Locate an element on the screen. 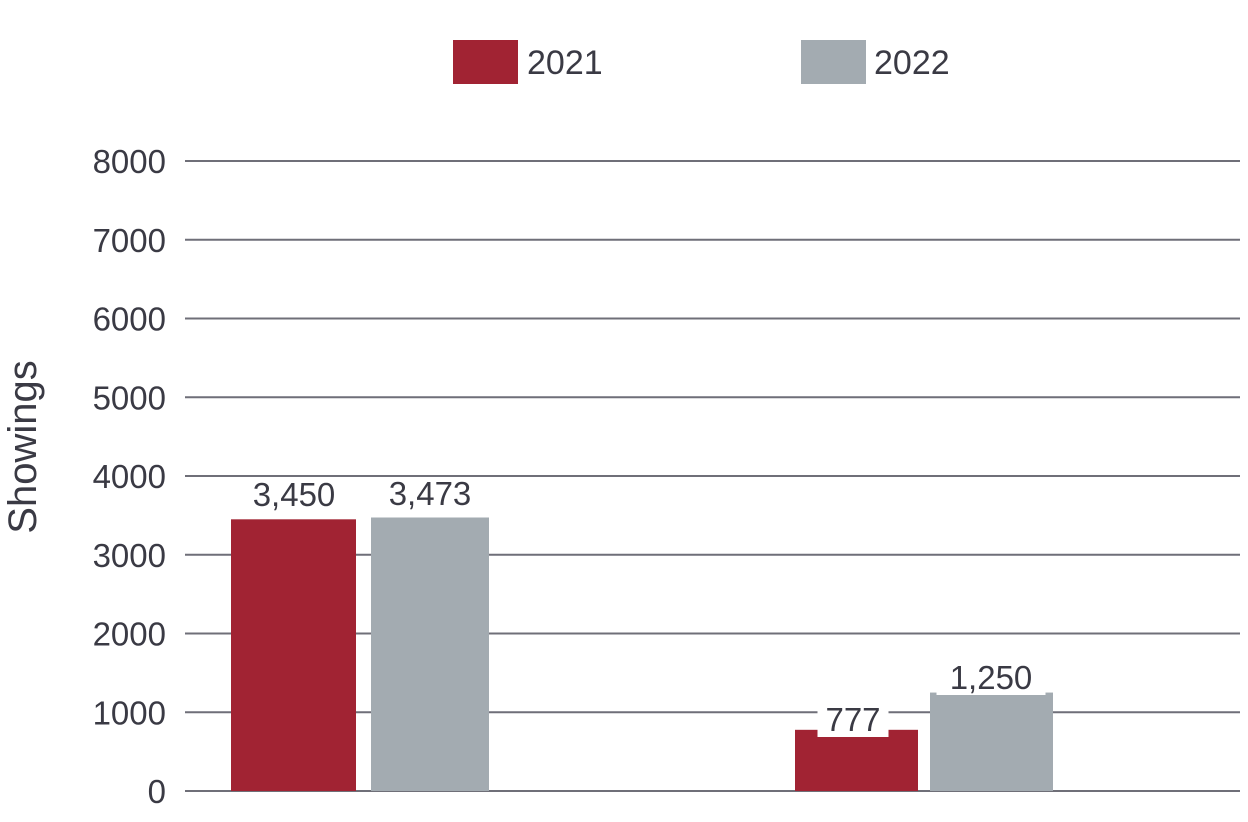  data-label: 3,450 is located at coordinates (294, 494).